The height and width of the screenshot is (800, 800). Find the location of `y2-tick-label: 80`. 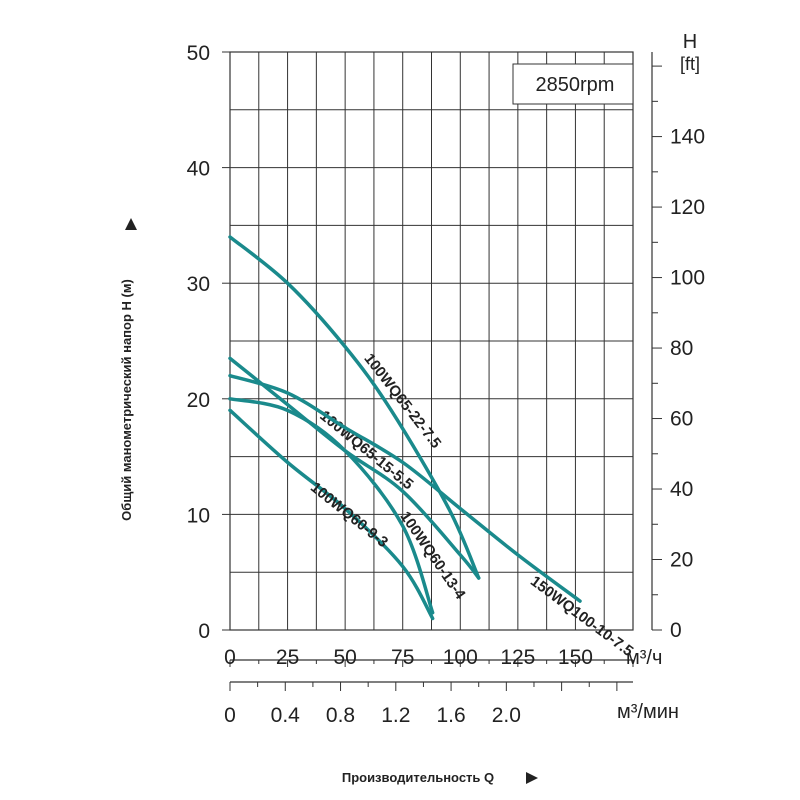

y2-tick-label: 80 is located at coordinates (681, 348).